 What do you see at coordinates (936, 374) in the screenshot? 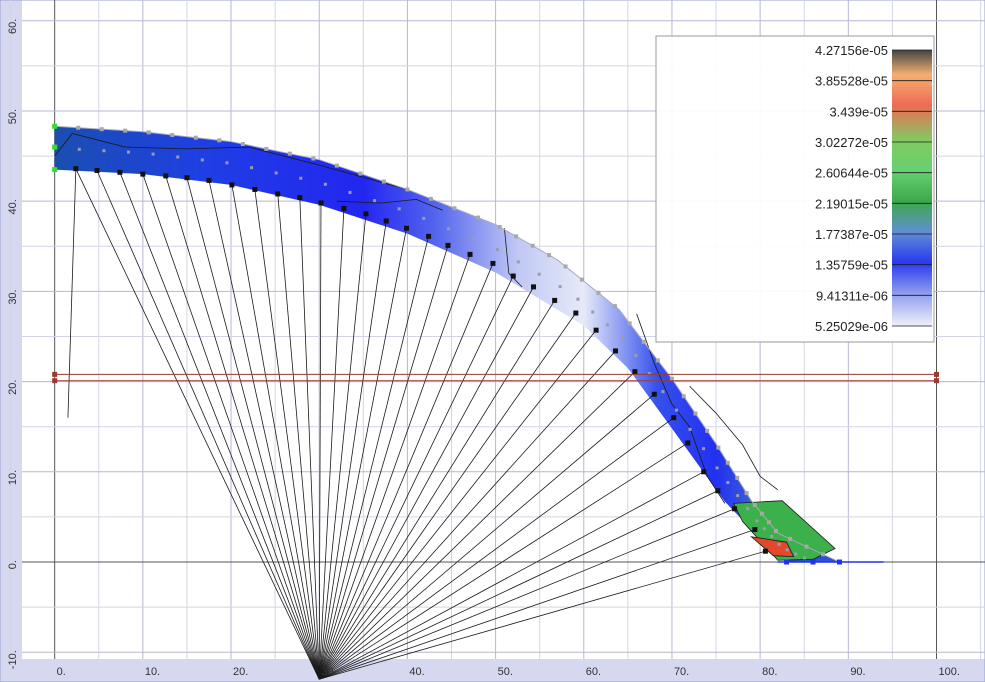
I see `support-node` at bounding box center [936, 374].